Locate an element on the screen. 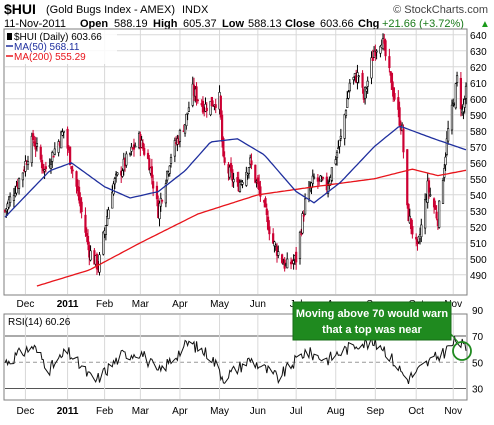  rsi-legend: RSI(14) 60.26 is located at coordinates (39, 322).